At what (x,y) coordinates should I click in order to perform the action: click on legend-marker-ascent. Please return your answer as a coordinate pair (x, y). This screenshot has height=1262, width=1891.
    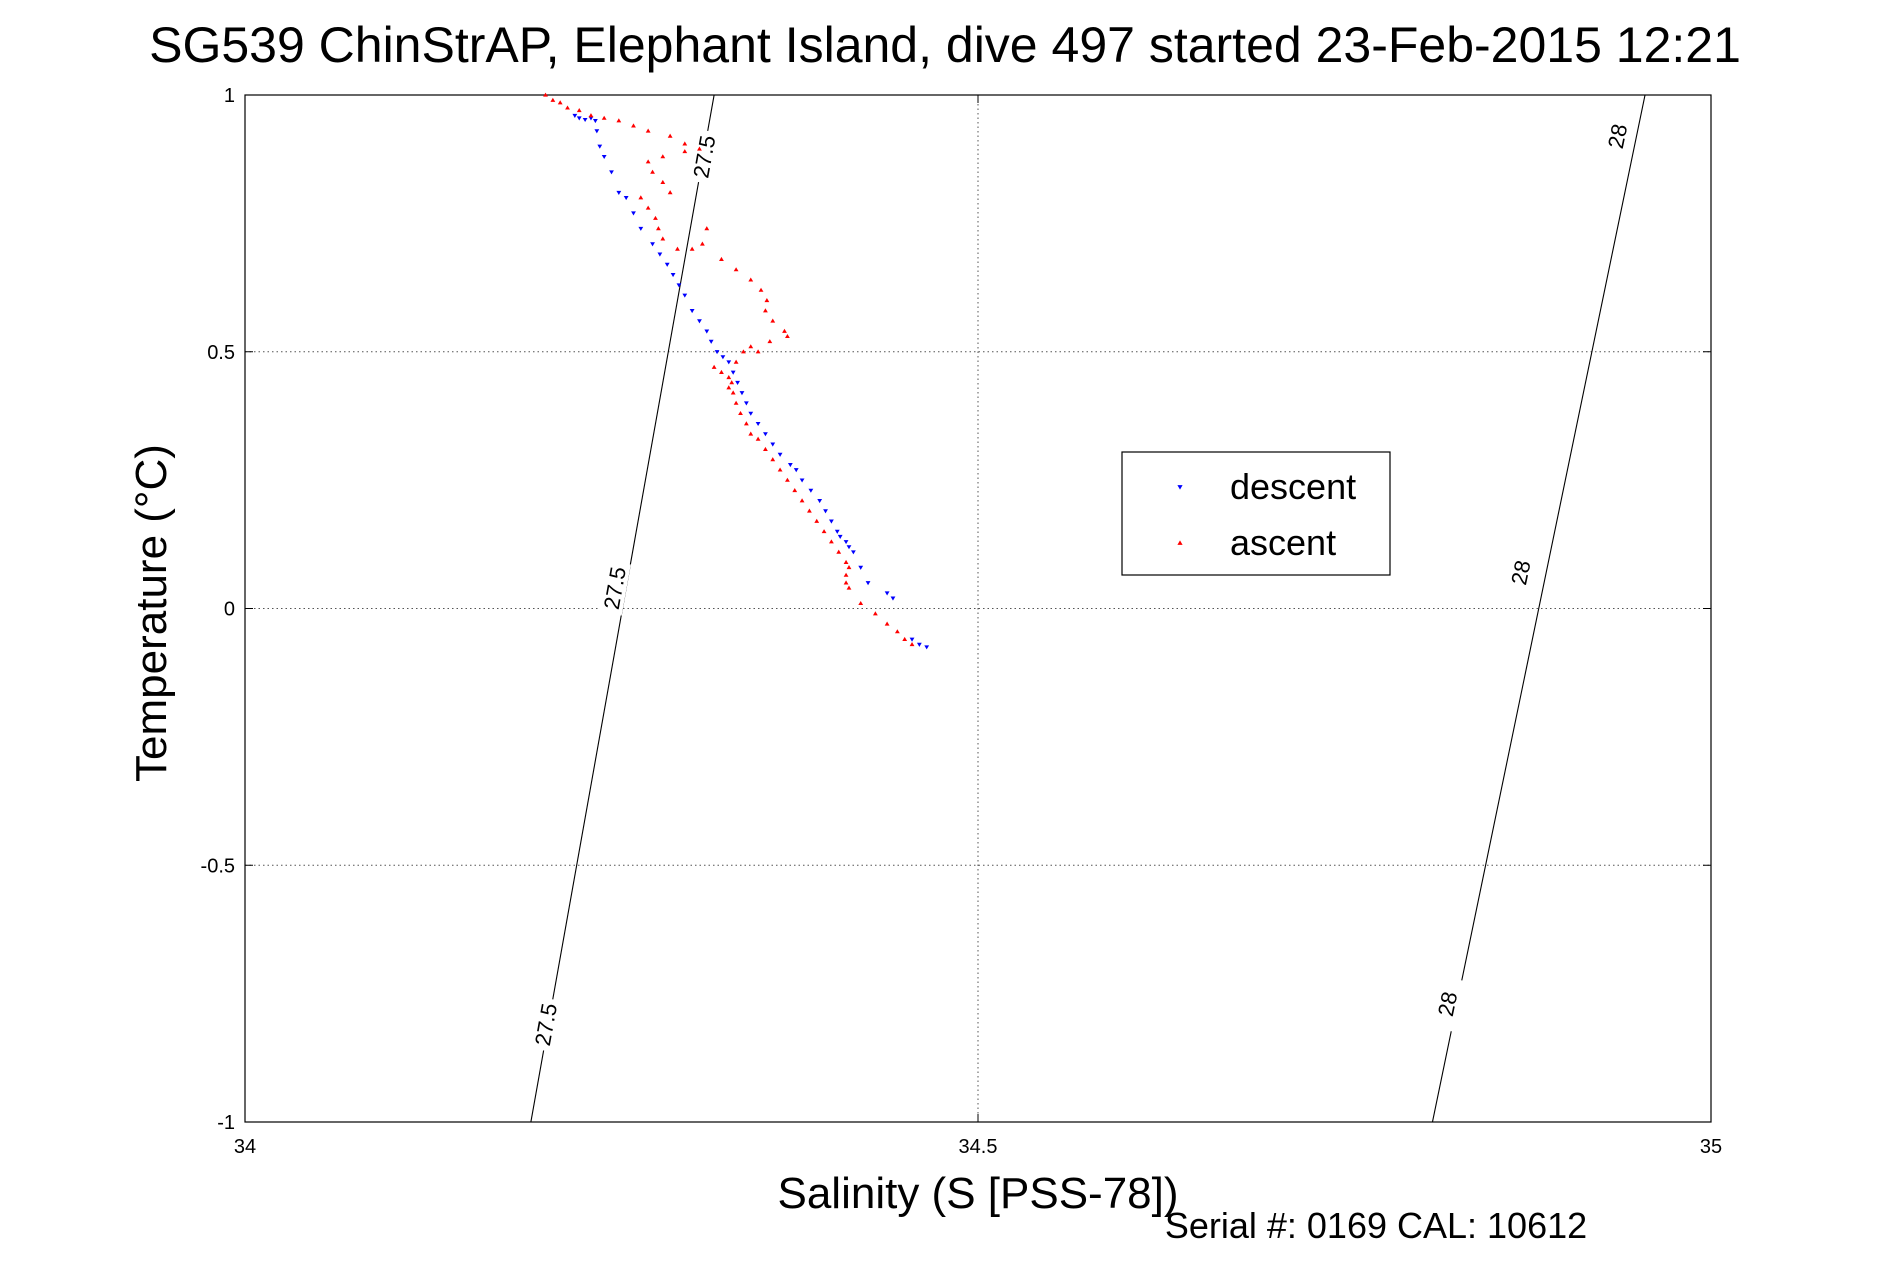
    Looking at the image, I should click on (1180, 542).